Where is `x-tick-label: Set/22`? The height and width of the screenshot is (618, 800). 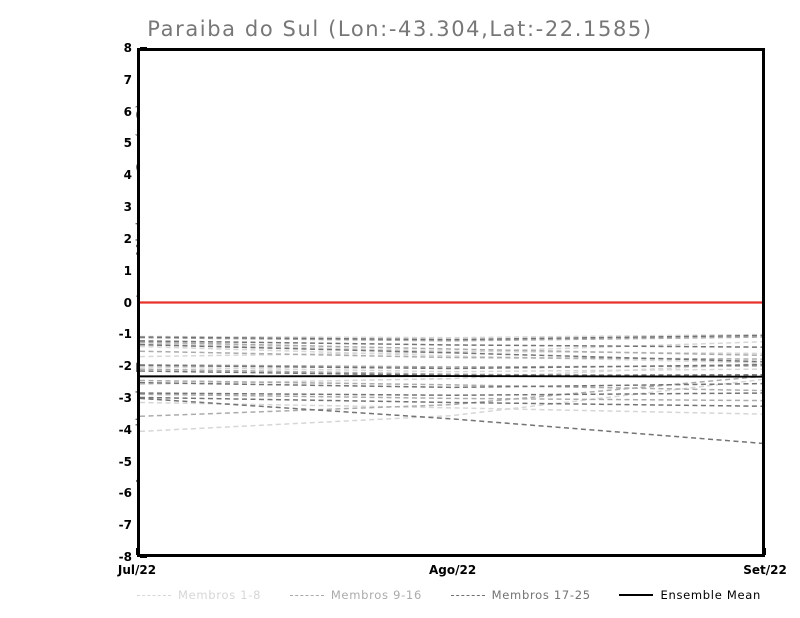 x-tick-label: Set/22 is located at coordinates (765, 570).